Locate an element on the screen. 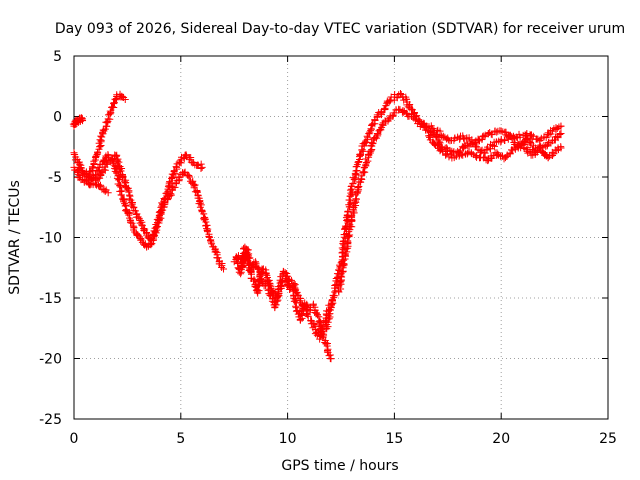 Image resolution: width=640 pixels, height=480 pixels. y-tick-label: -25 is located at coordinates (50, 420).